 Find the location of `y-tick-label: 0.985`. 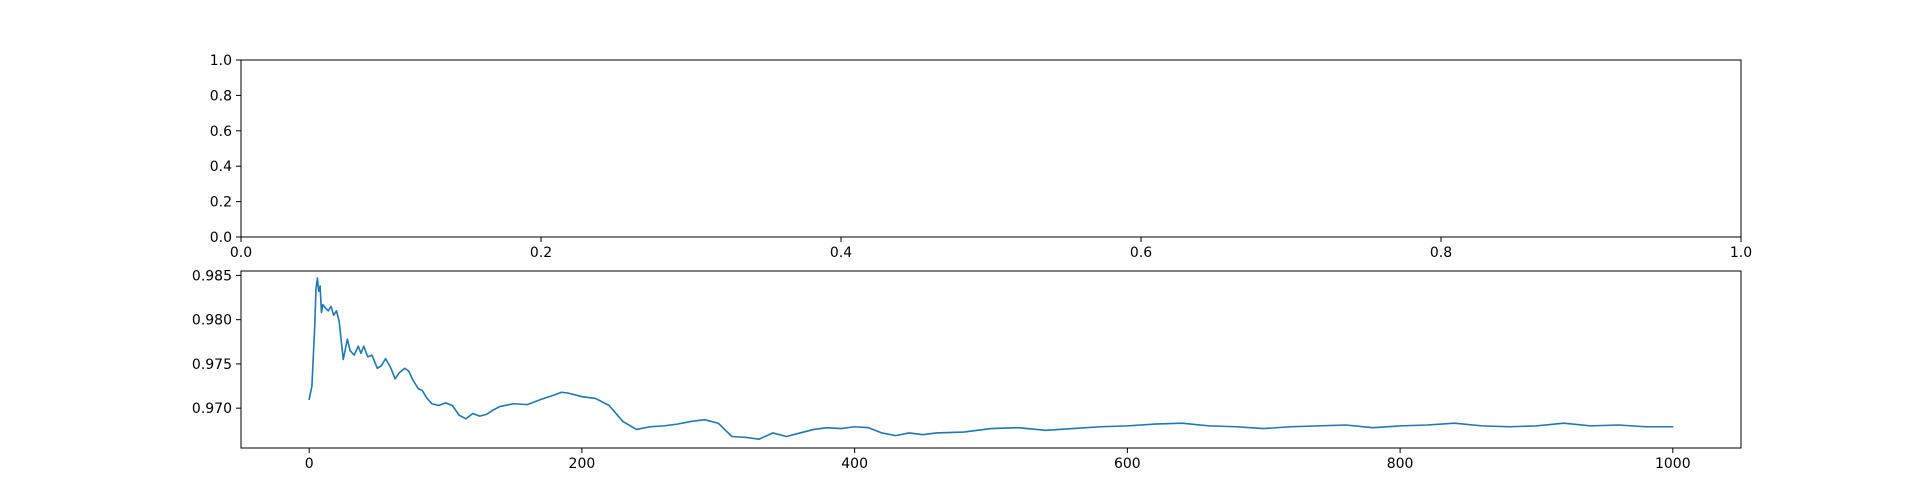

y-tick-label: 0.985 is located at coordinates (212, 276).